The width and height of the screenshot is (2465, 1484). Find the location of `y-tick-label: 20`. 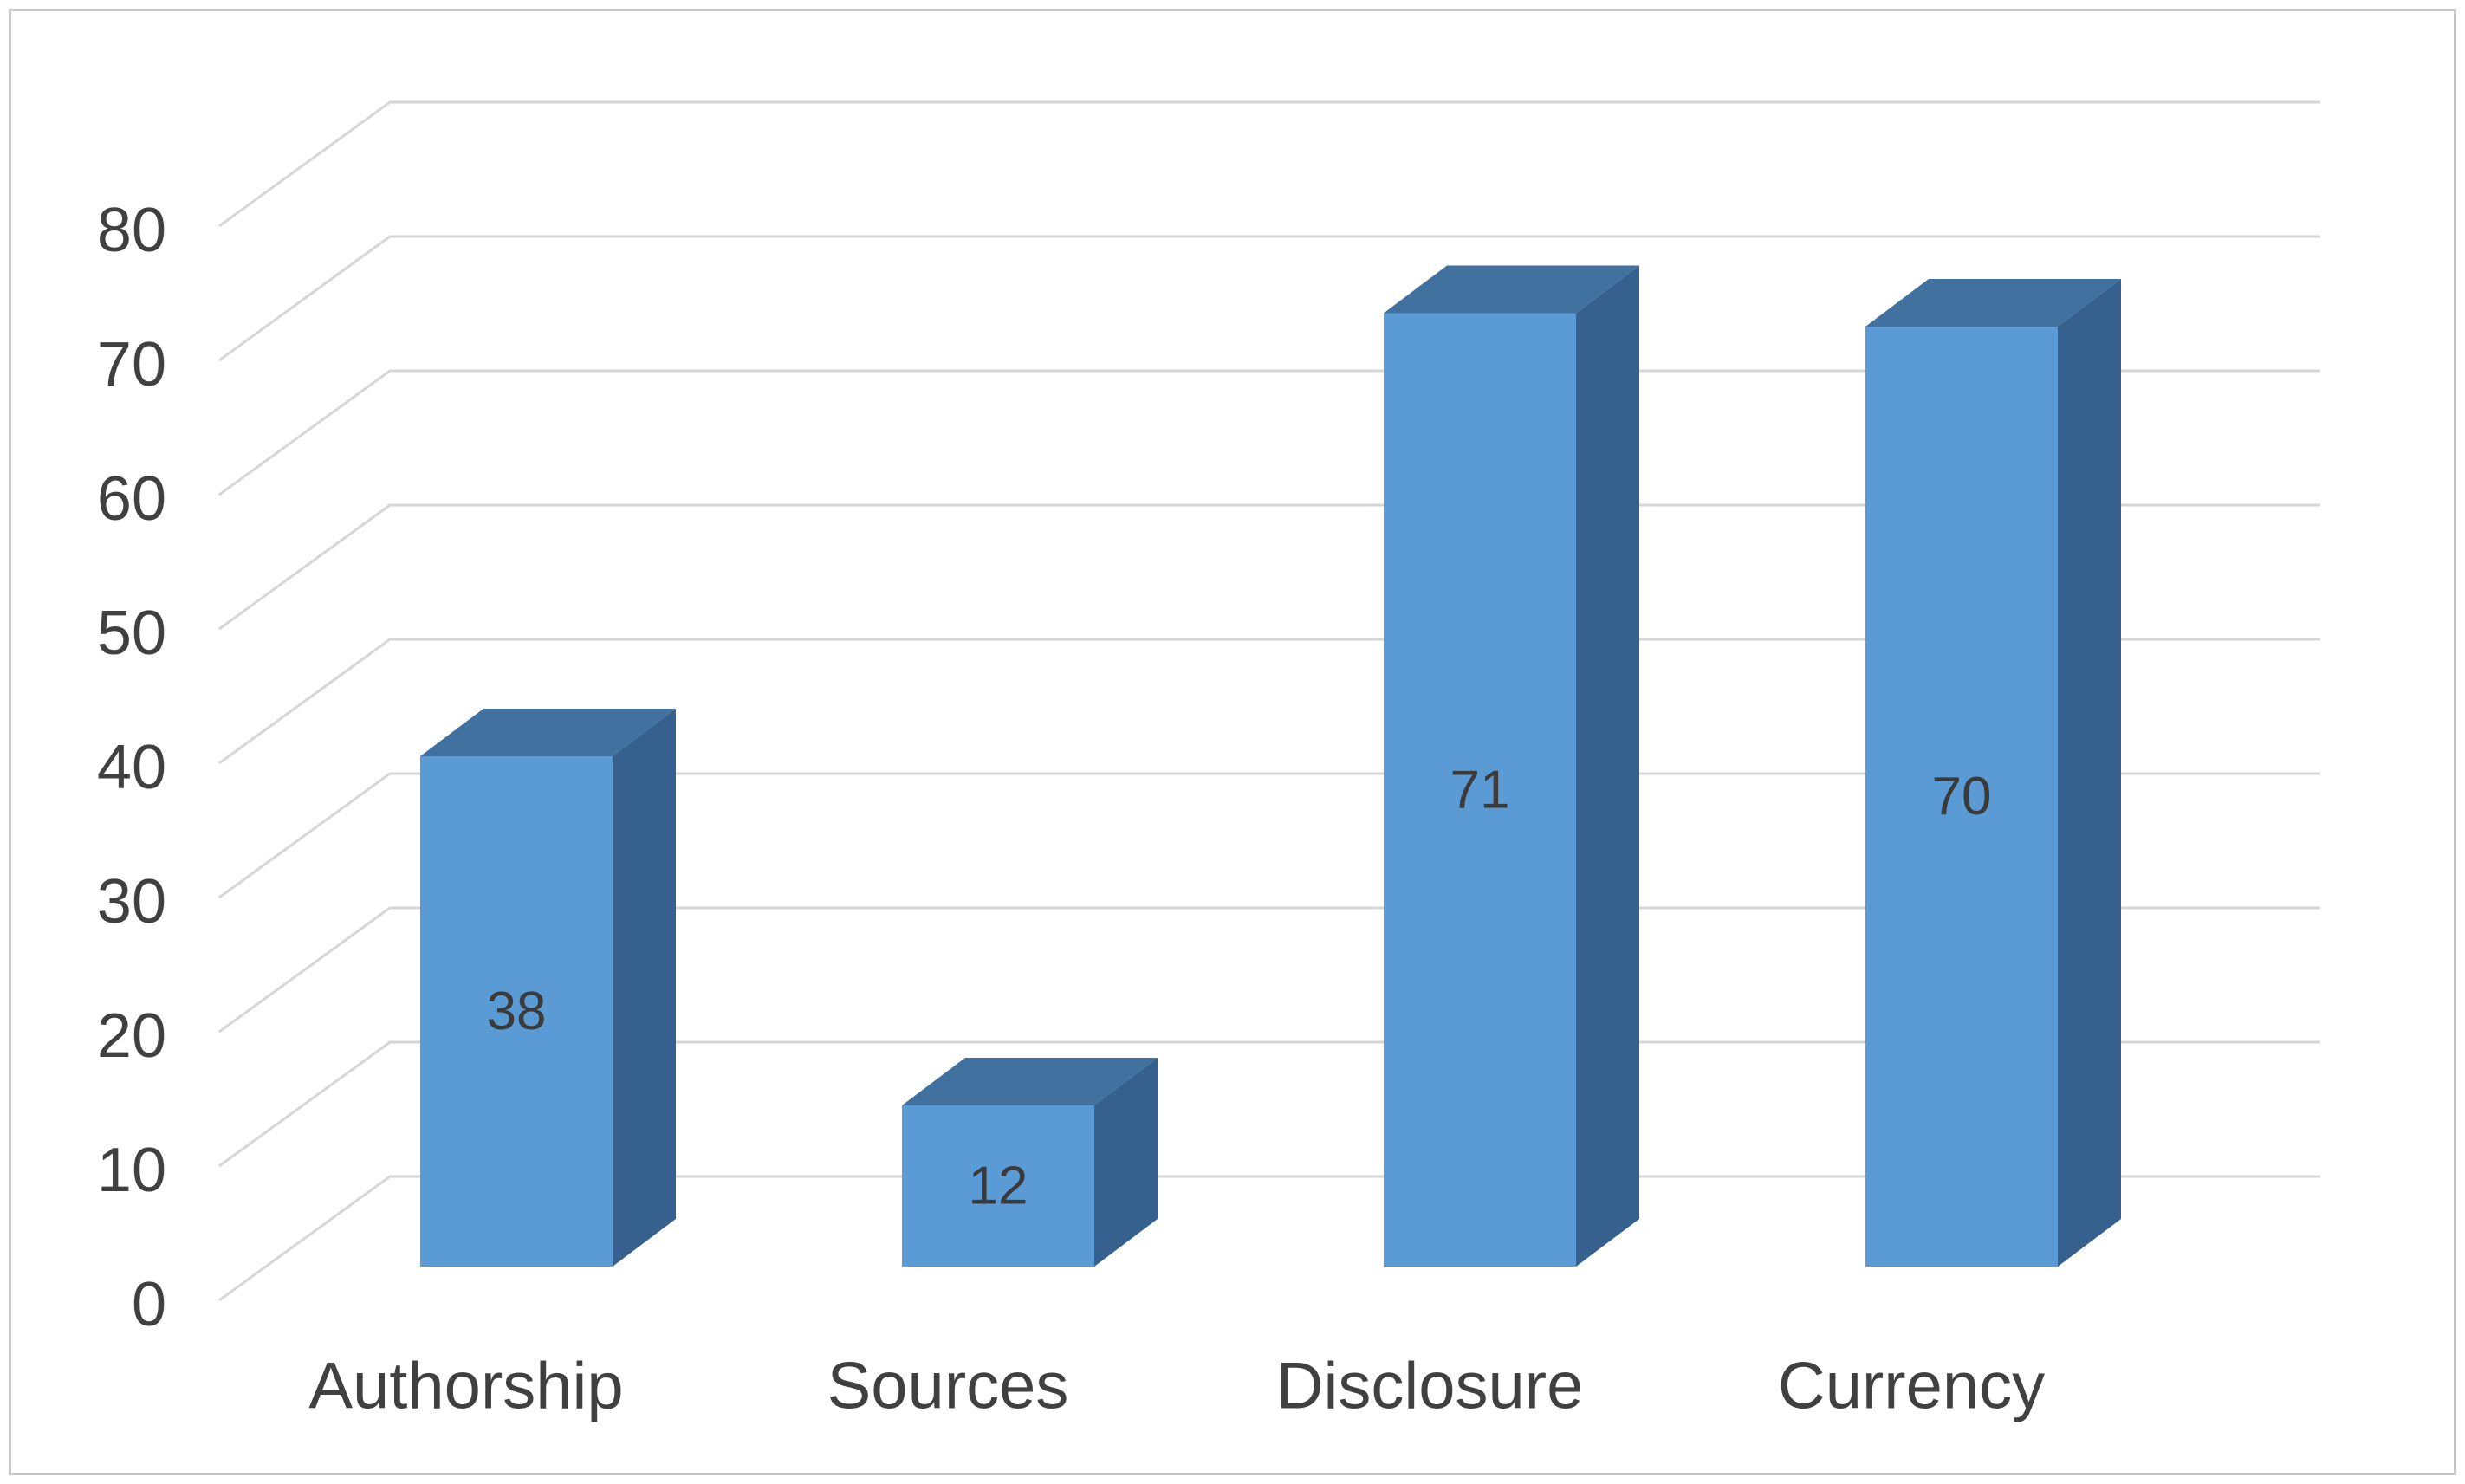

y-tick-label: 20 is located at coordinates (131, 1036).